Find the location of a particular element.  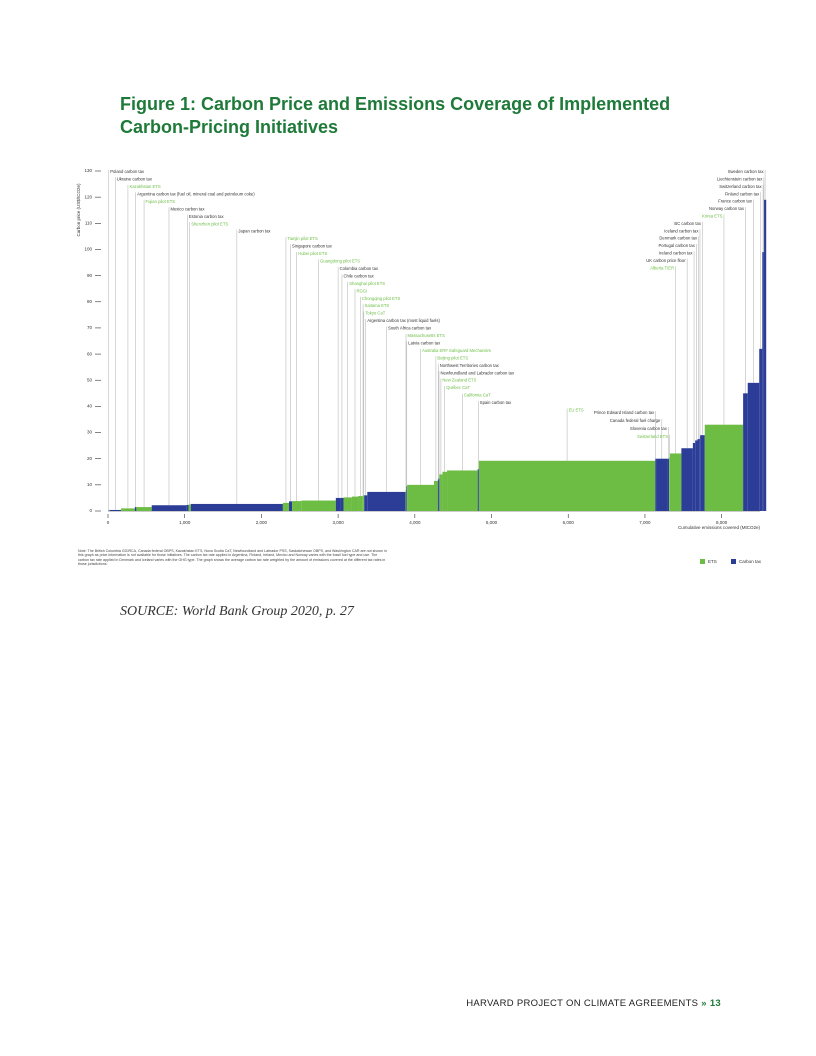

x-tick-label: 4,000 is located at coordinates (415, 522).